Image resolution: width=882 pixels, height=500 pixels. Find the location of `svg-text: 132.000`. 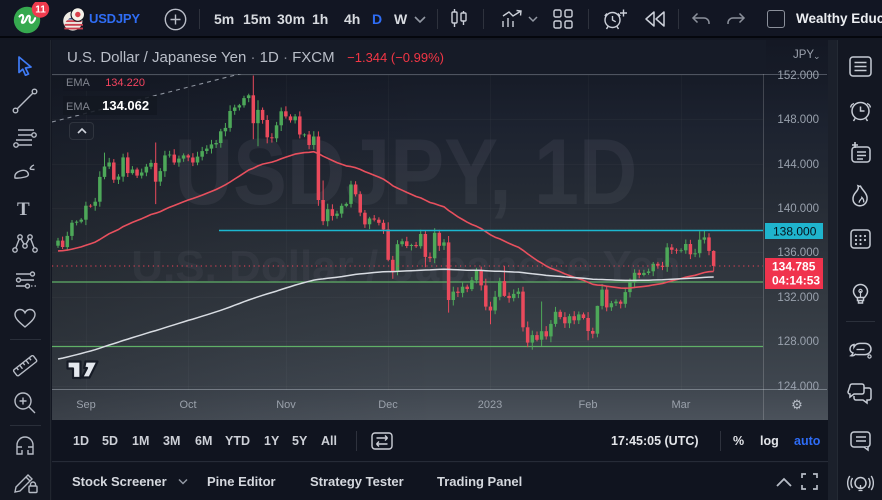

svg-text: 132.000 is located at coordinates (798, 298).